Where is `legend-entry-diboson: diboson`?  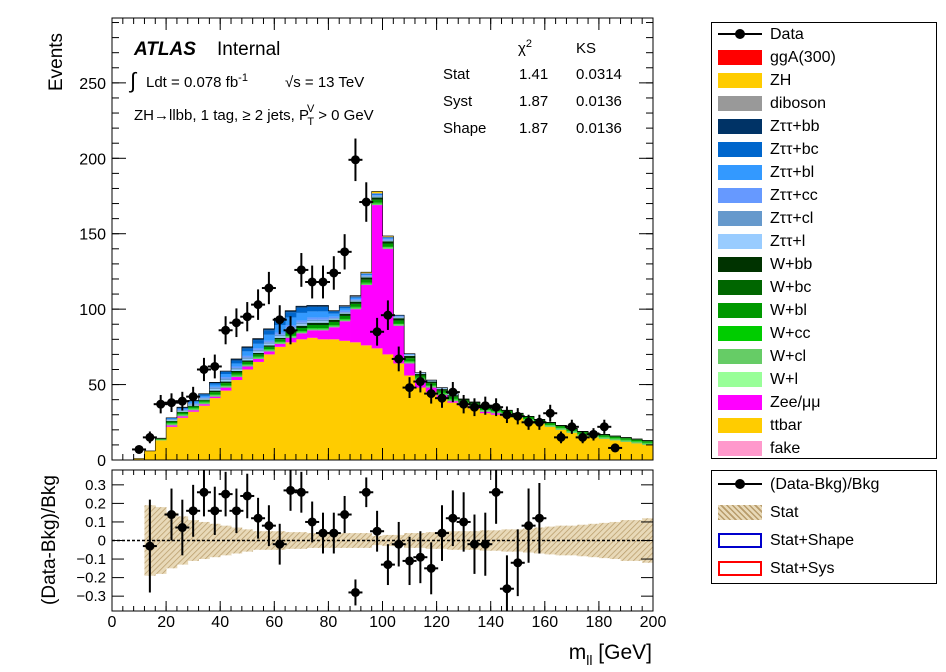 legend-entry-diboson: diboson is located at coordinates (824, 103).